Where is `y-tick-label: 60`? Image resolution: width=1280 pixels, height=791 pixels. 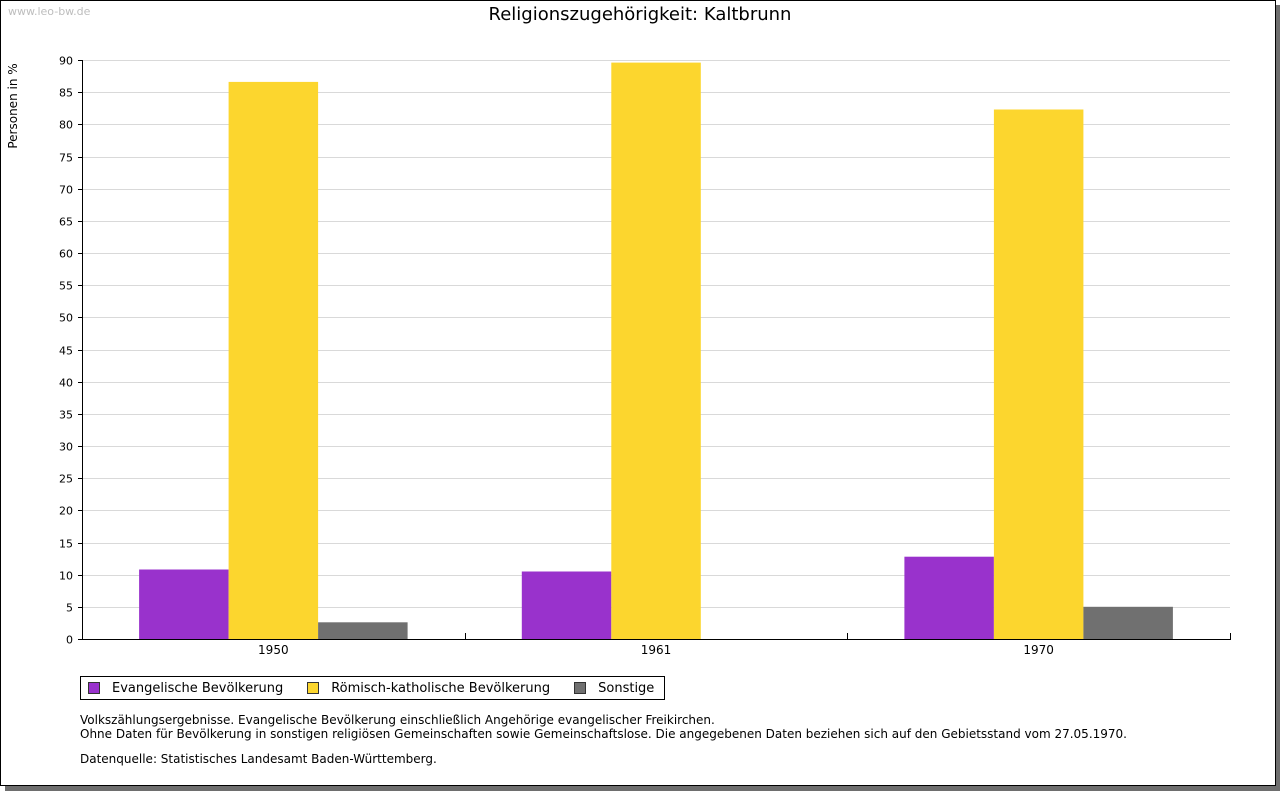
y-tick-label: 60 is located at coordinates (66, 254).